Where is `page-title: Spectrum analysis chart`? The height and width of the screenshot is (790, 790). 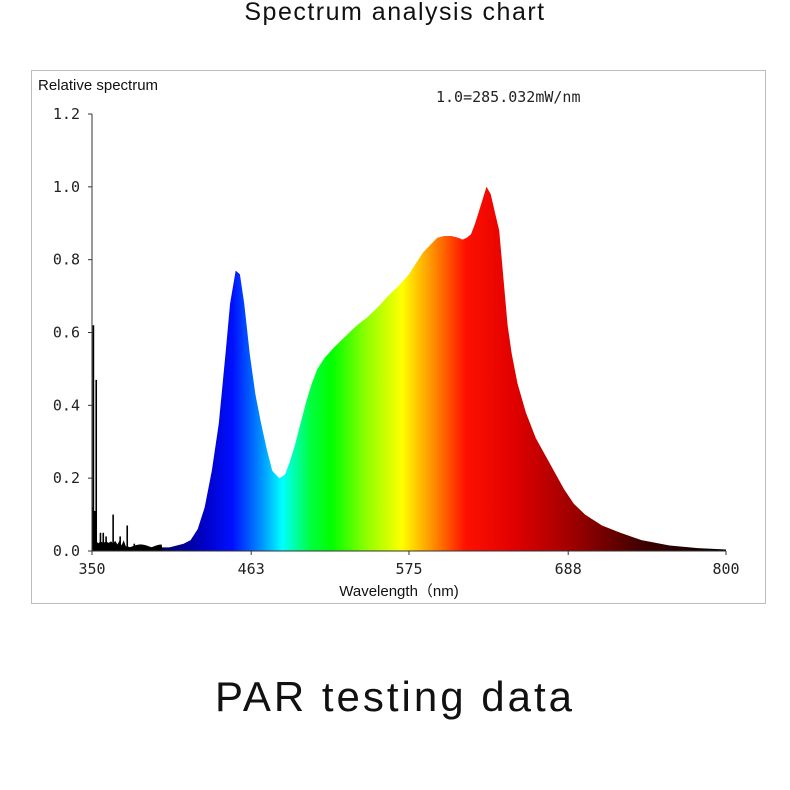 page-title: Spectrum analysis chart is located at coordinates (395, 13).